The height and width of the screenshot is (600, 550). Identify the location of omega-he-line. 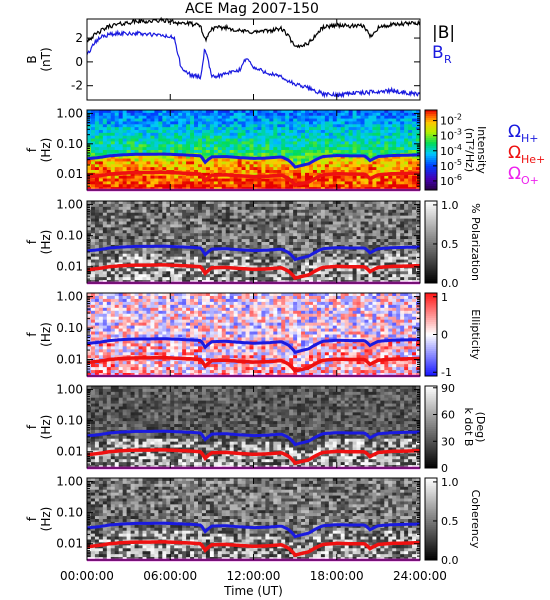
(253, 179).